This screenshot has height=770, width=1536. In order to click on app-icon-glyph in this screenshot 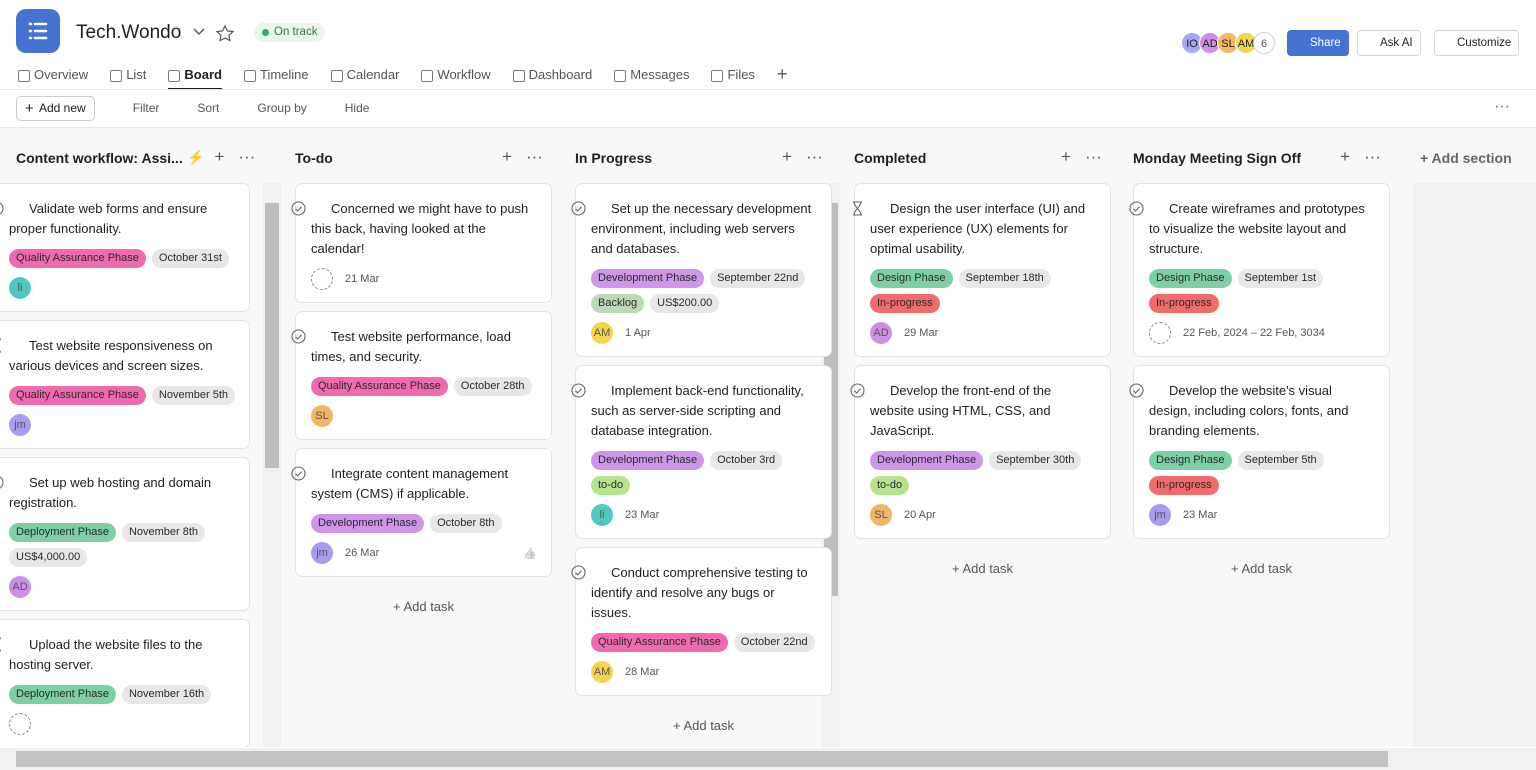, I will do `click(38, 31)`.